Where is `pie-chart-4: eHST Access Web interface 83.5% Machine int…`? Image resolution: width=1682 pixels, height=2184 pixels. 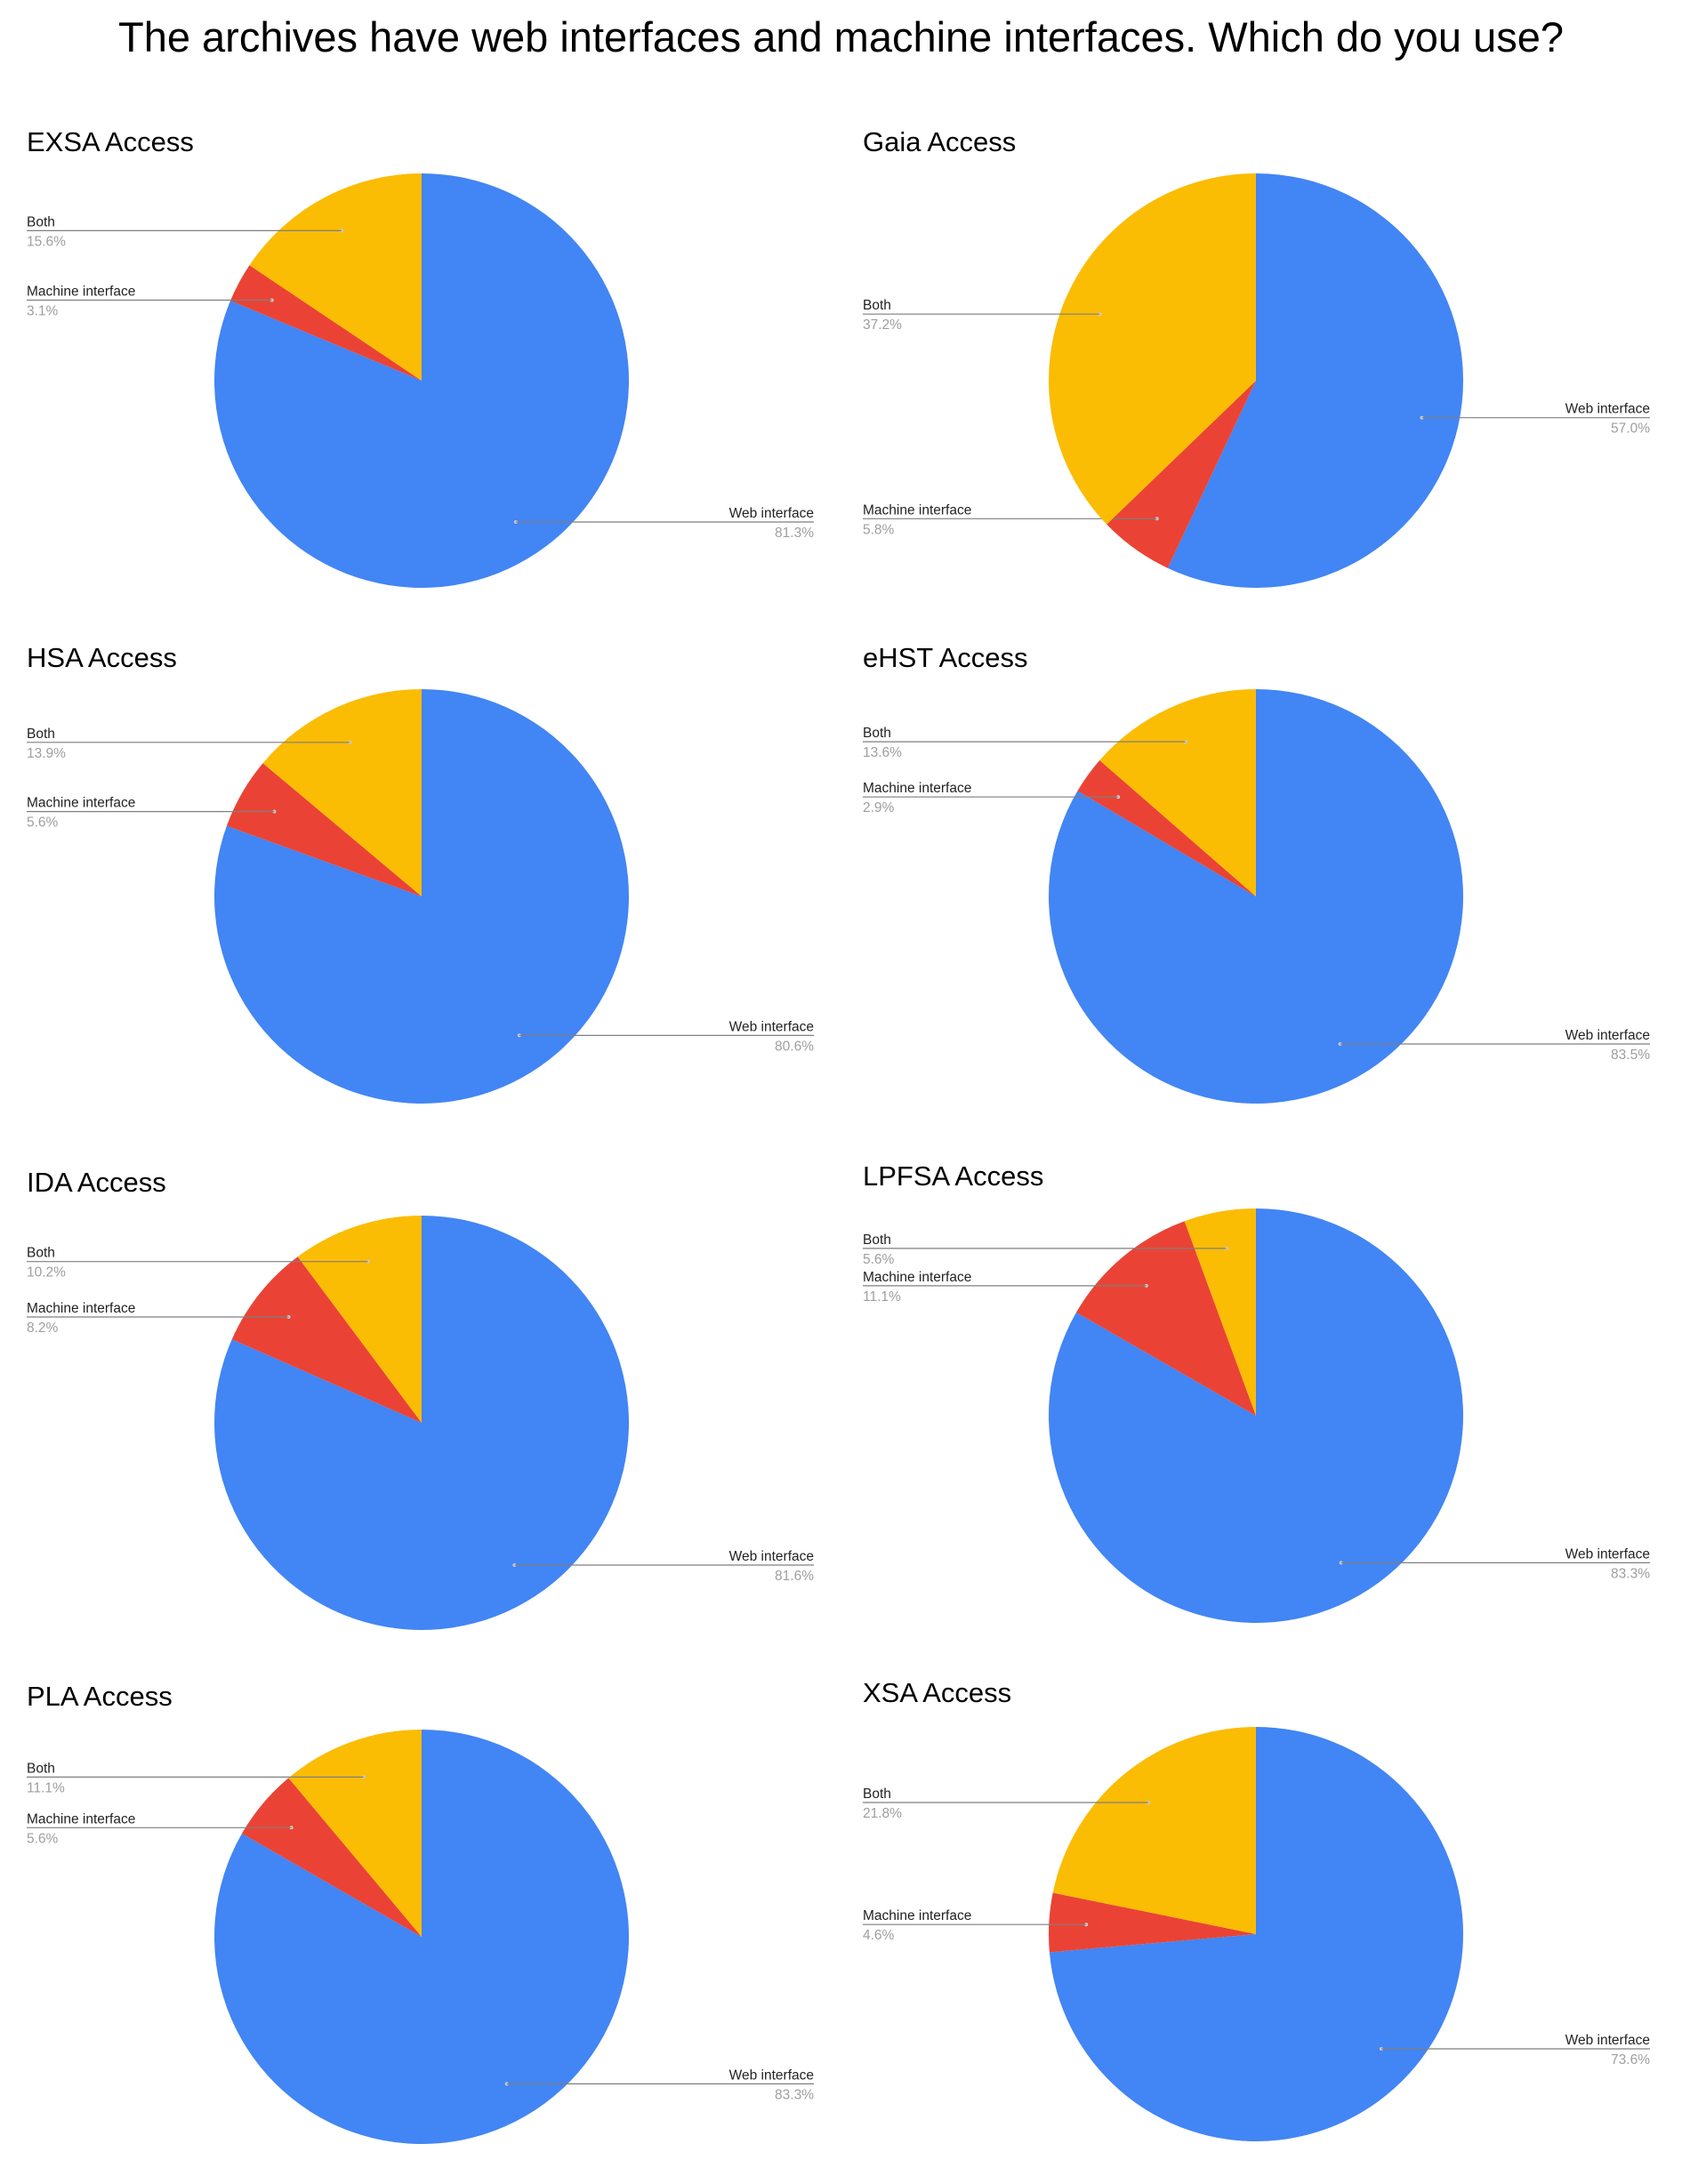
pie-chart-4: eHST Access Web interface 83.5% Machine int… is located at coordinates (1256, 873).